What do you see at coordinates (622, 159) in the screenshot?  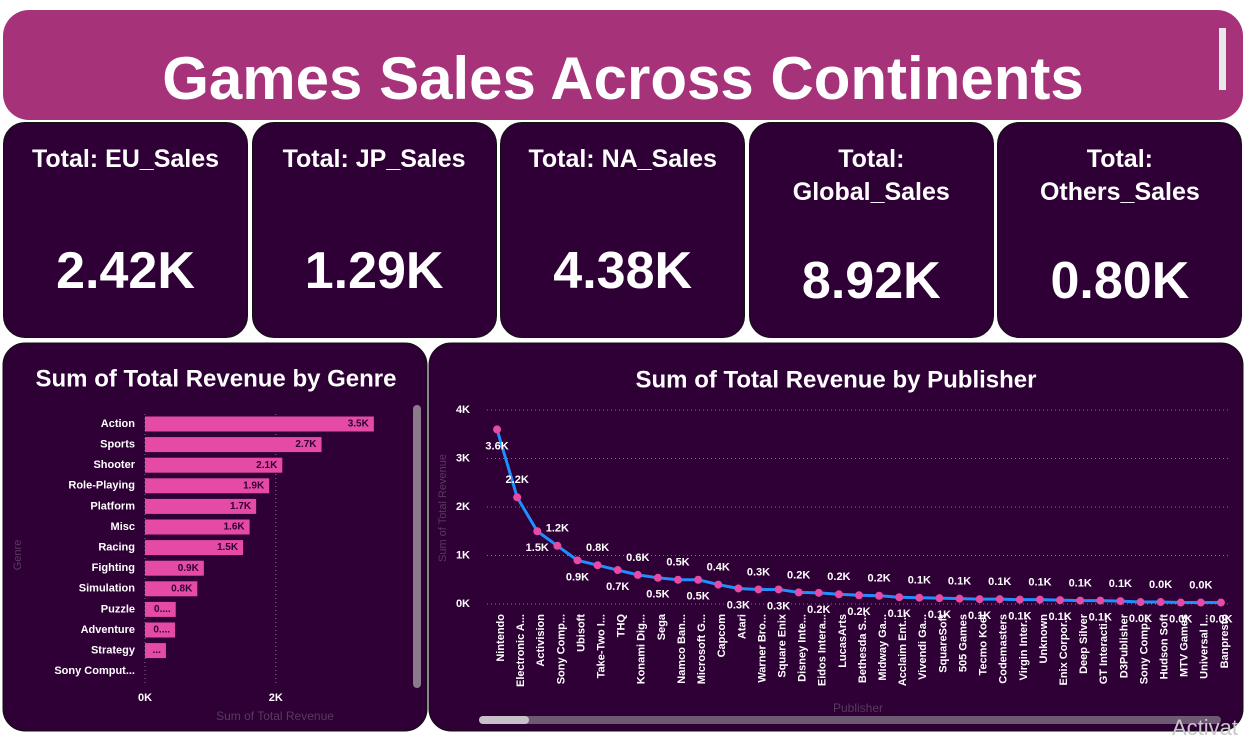 I see `kpi-label: Total: NA_Sales` at bounding box center [622, 159].